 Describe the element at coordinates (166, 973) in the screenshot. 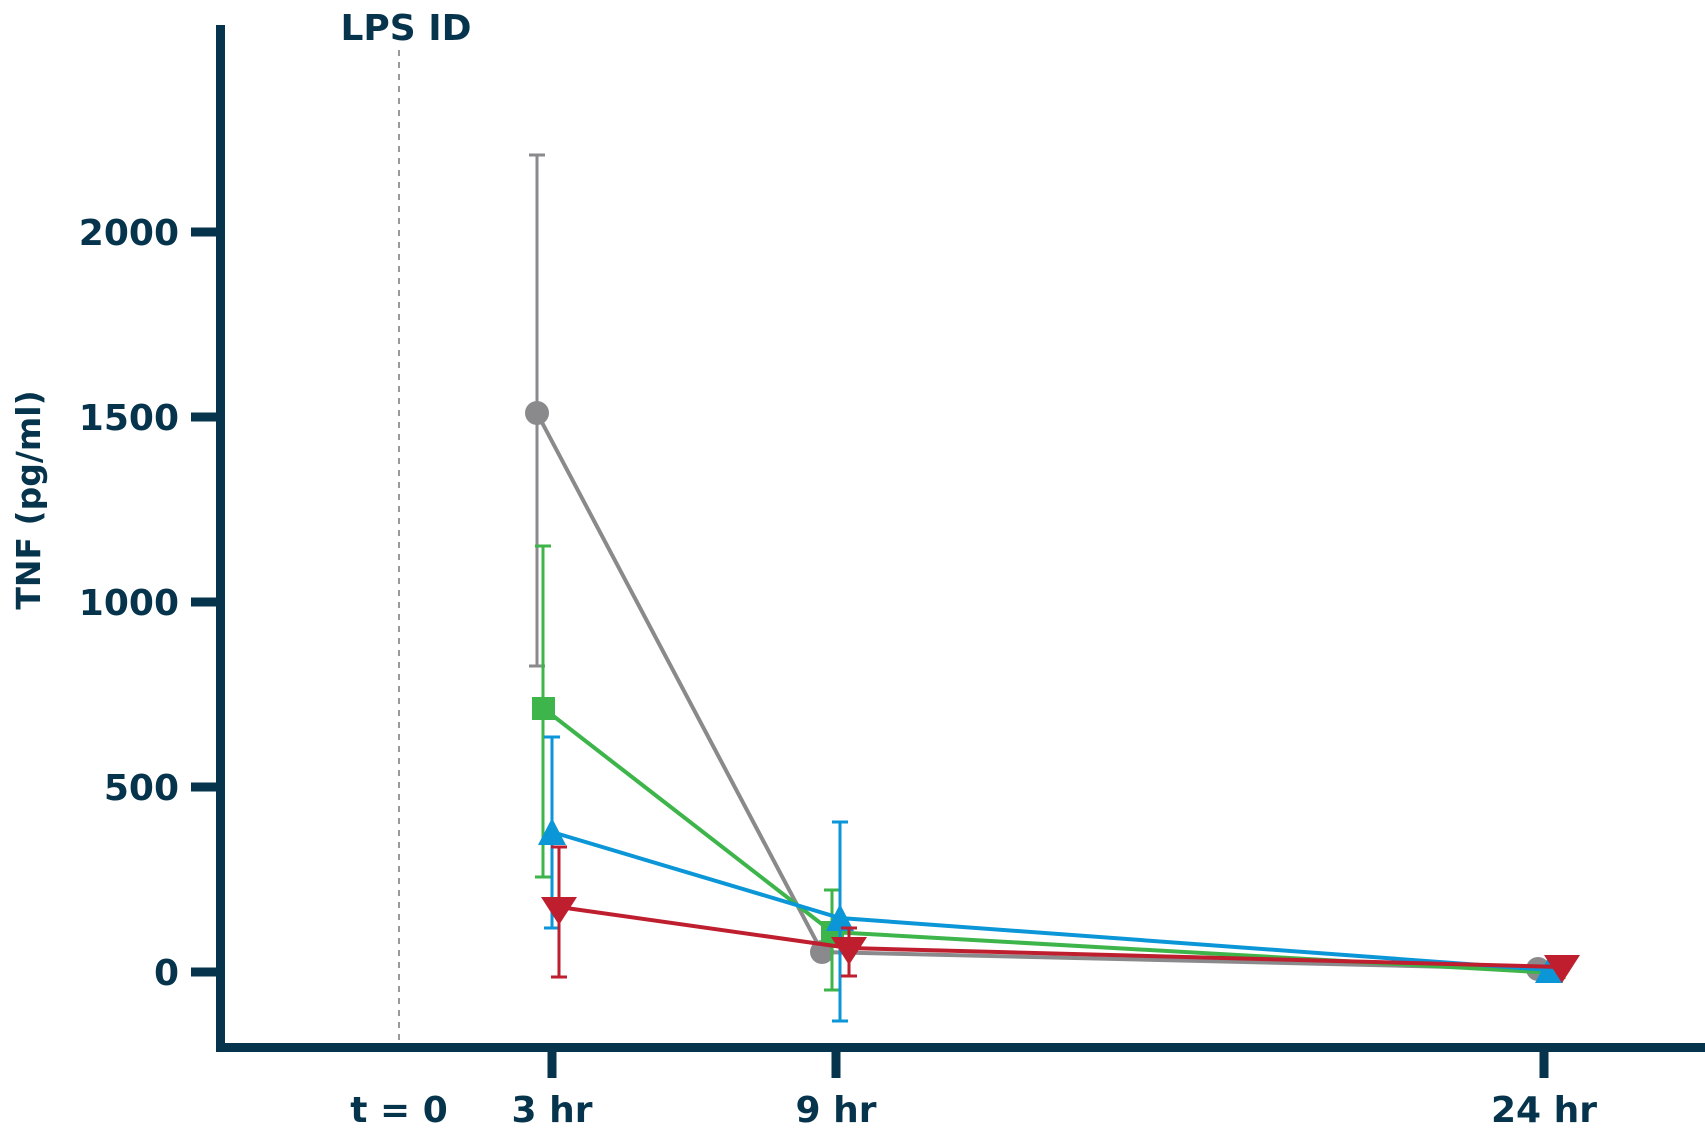

I see `y-tick-label-0: 0` at that location.